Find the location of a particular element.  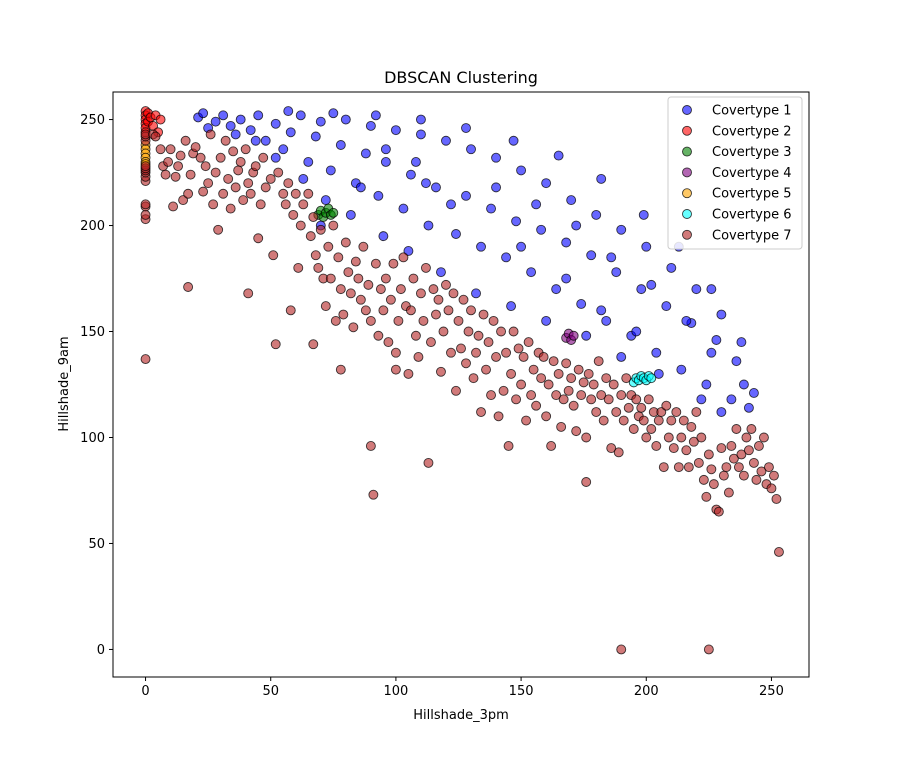

y-tick-label: 200 is located at coordinates (92, 226).